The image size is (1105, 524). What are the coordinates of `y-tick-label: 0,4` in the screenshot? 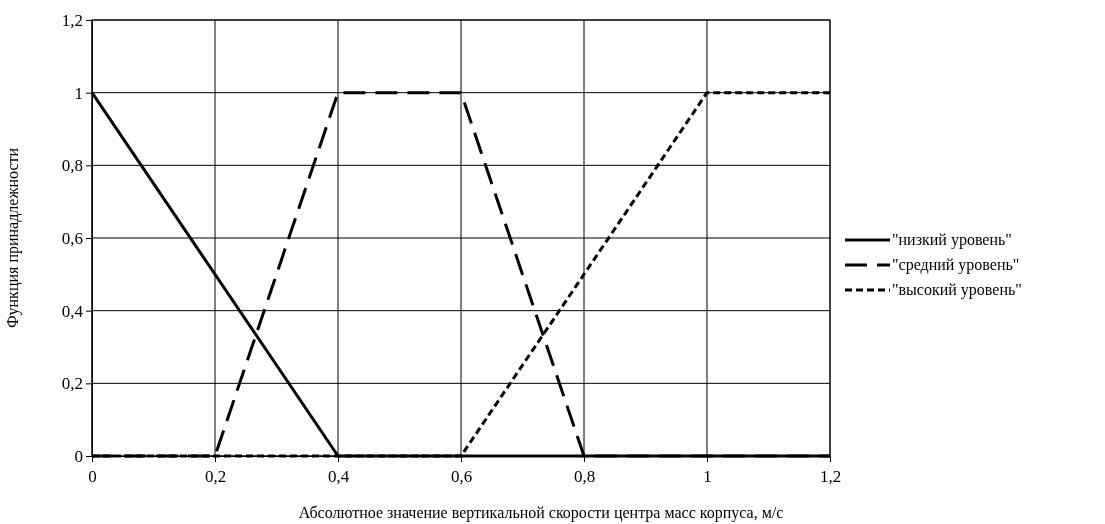 It's located at (72, 311).